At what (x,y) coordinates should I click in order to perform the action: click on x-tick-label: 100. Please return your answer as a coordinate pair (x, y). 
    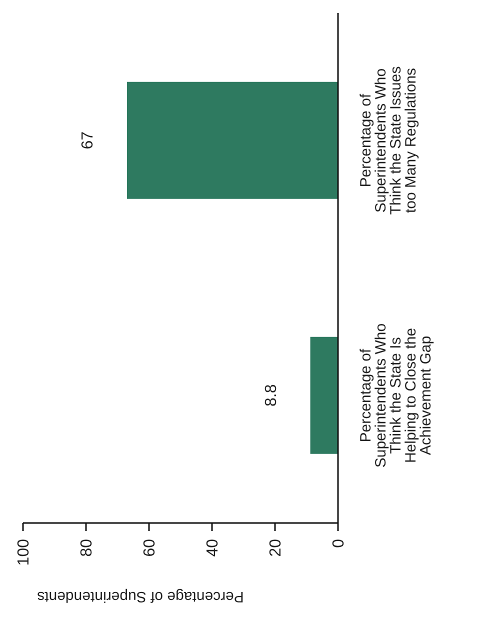
    Looking at the image, I should click on (24, 552).